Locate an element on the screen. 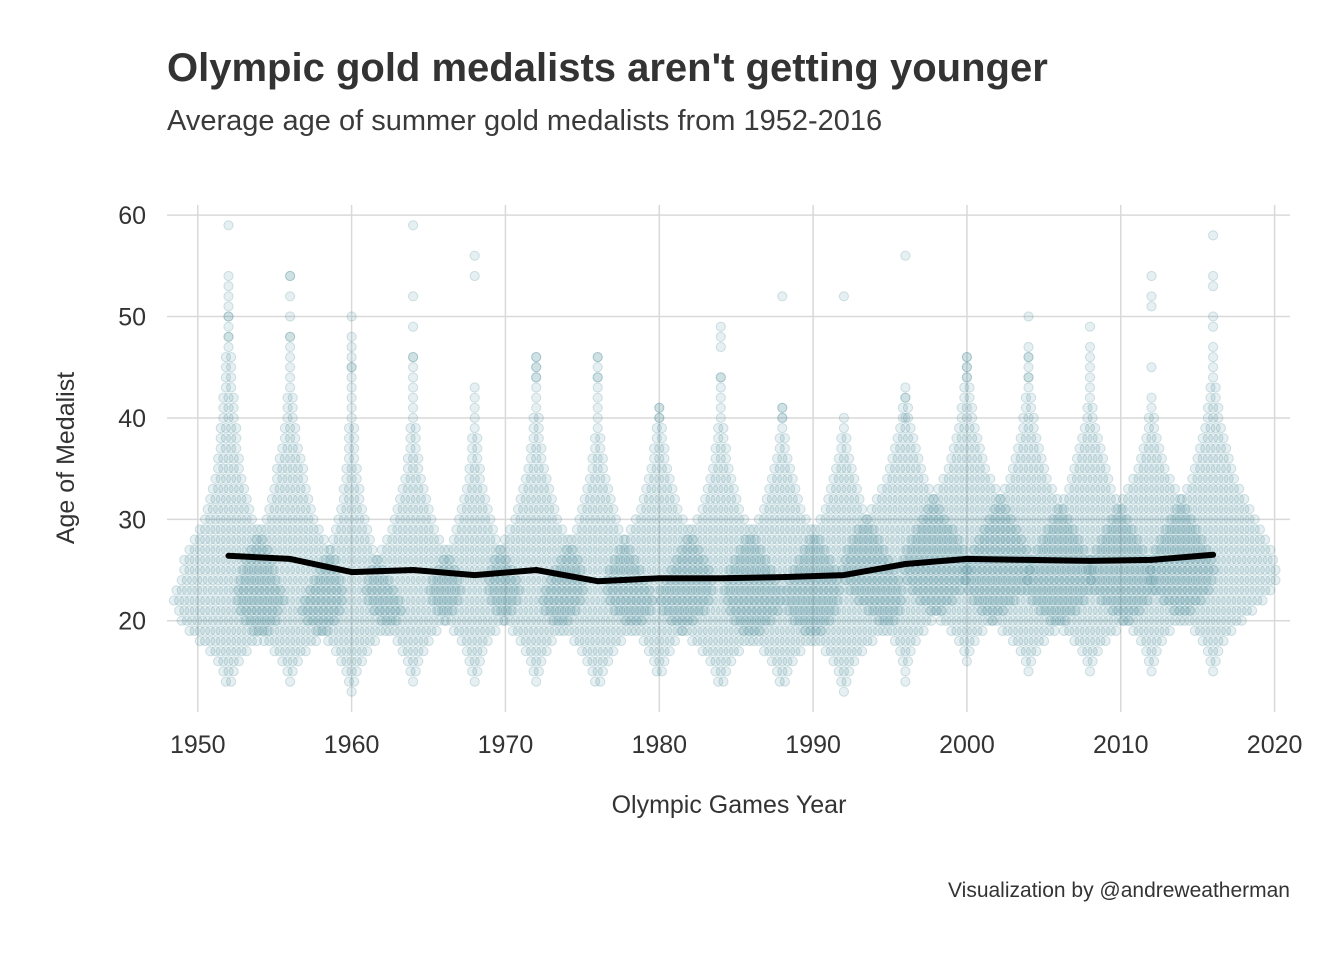  games-1952-points is located at coordinates (228, 453).